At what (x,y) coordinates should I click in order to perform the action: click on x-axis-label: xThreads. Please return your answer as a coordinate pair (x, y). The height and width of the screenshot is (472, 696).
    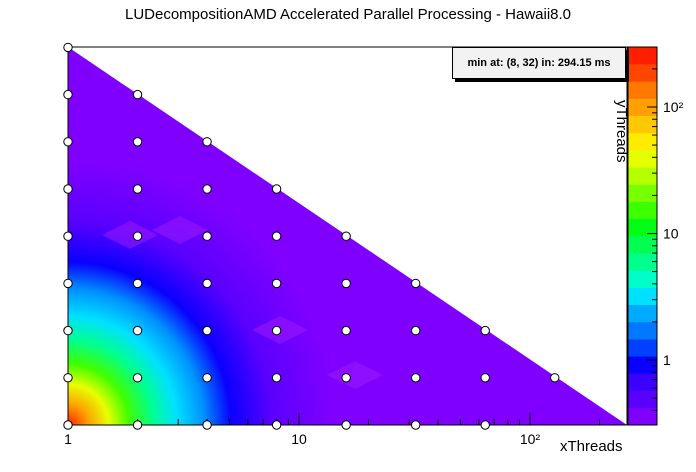
    Looking at the image, I should click on (591, 446).